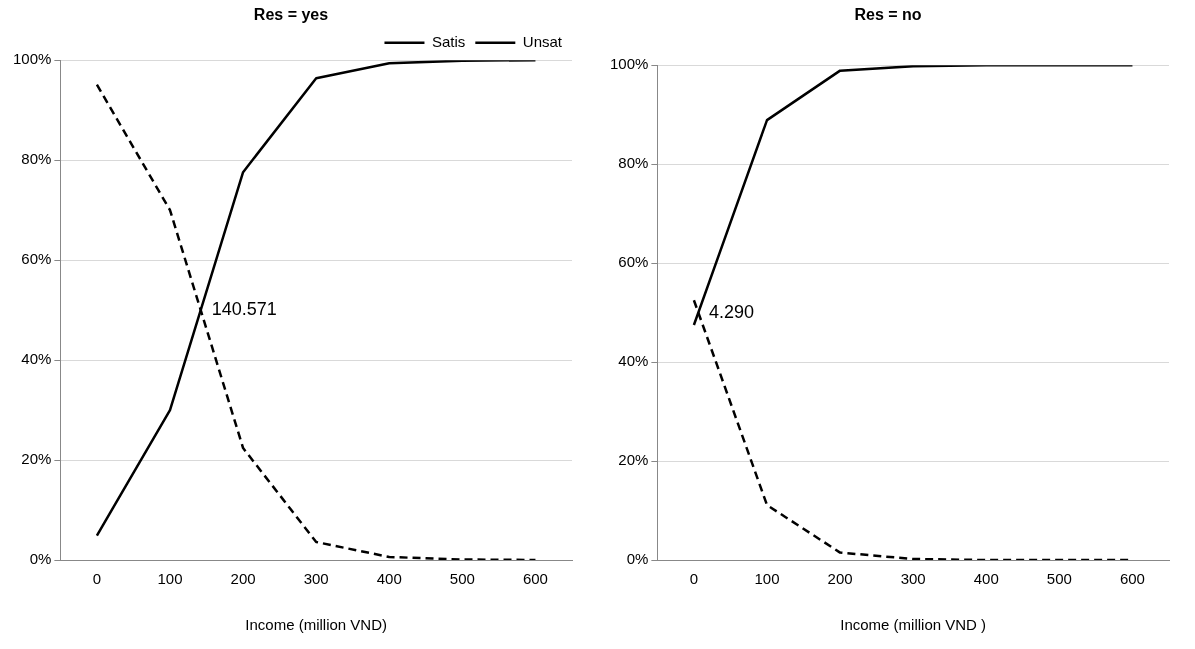 The height and width of the screenshot is (649, 1195). What do you see at coordinates (542, 41) in the screenshot?
I see `legend-label: Unsat` at bounding box center [542, 41].